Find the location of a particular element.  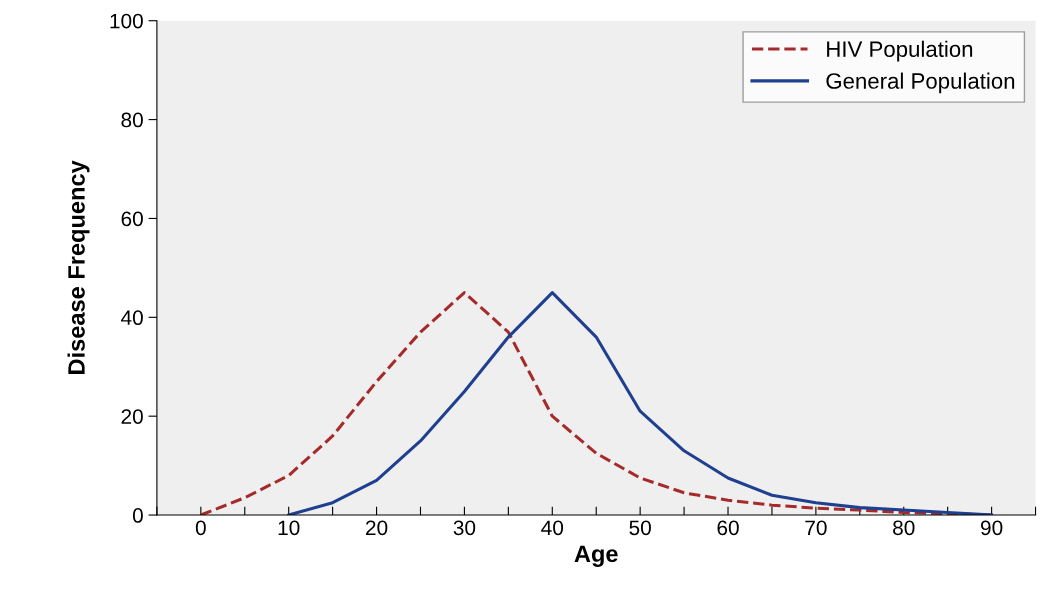

x-tick-label: 30 is located at coordinates (464, 528).